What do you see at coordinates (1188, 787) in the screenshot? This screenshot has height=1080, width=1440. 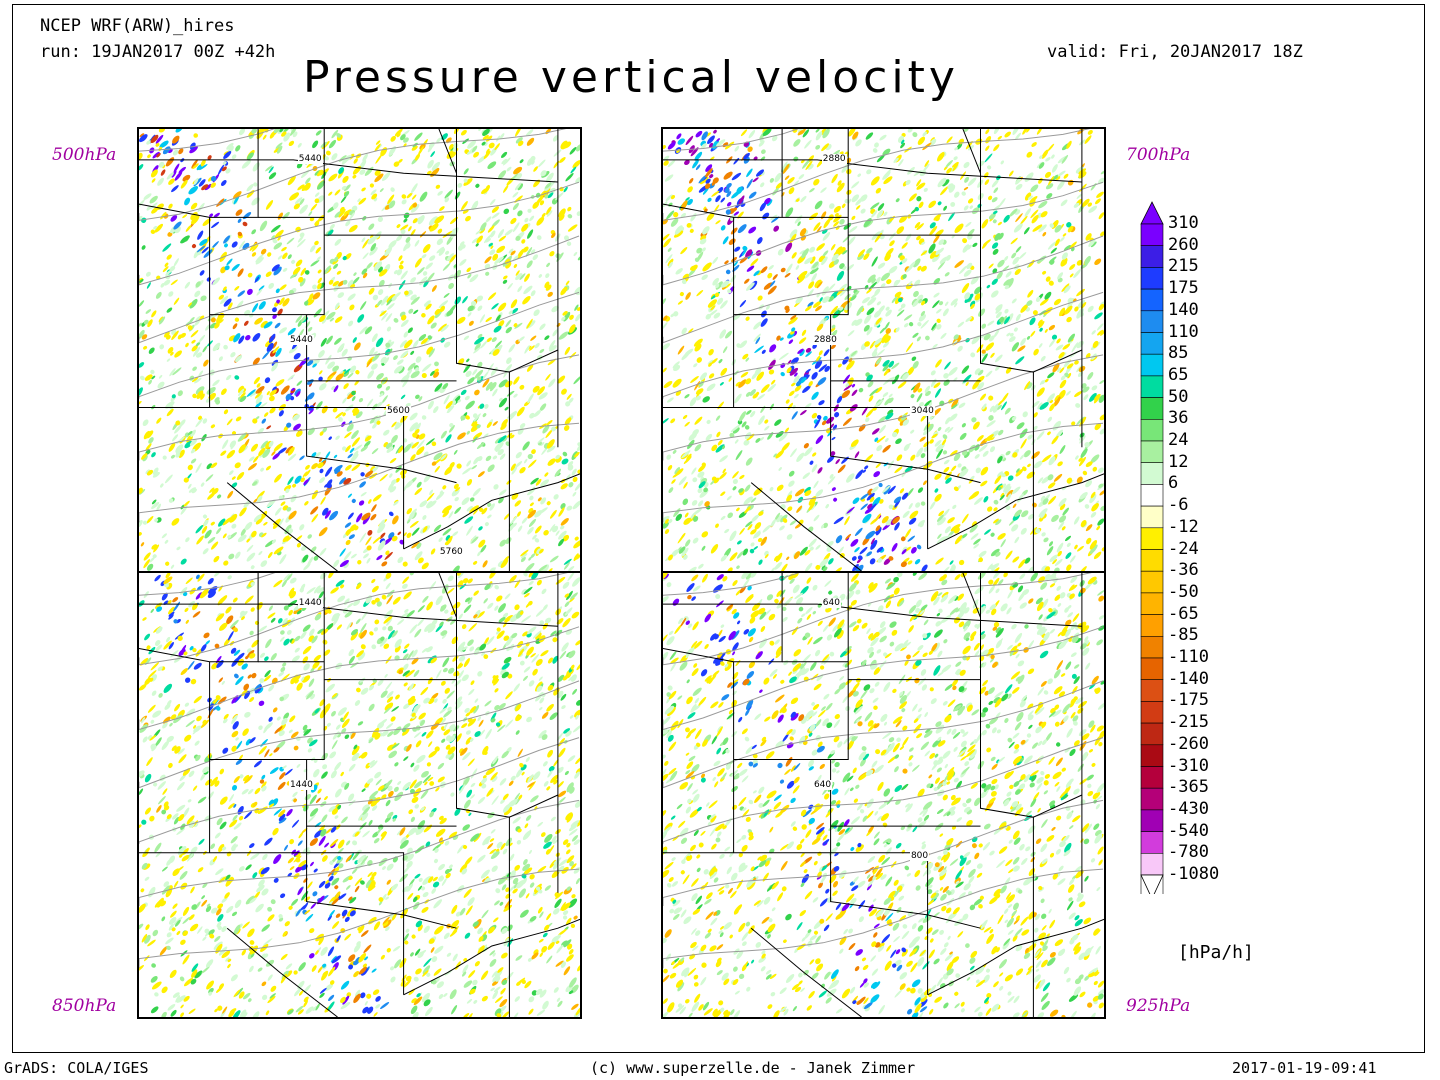 I see `scale-label: -365` at bounding box center [1188, 787].